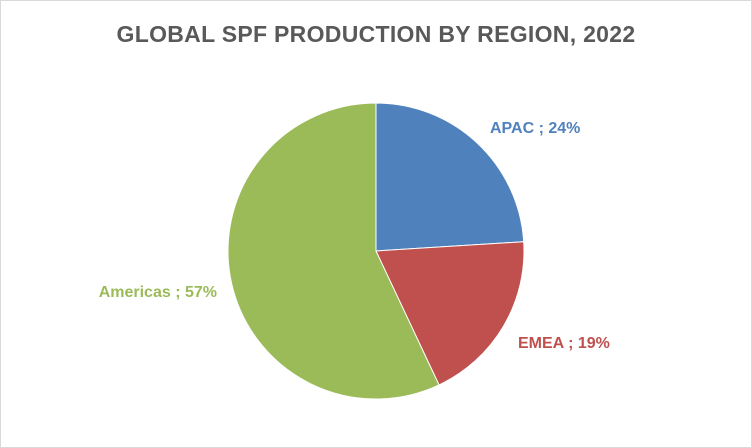 This screenshot has height=448, width=752. I want to click on data-label-emea: EMEA ; 19%, so click(564, 343).